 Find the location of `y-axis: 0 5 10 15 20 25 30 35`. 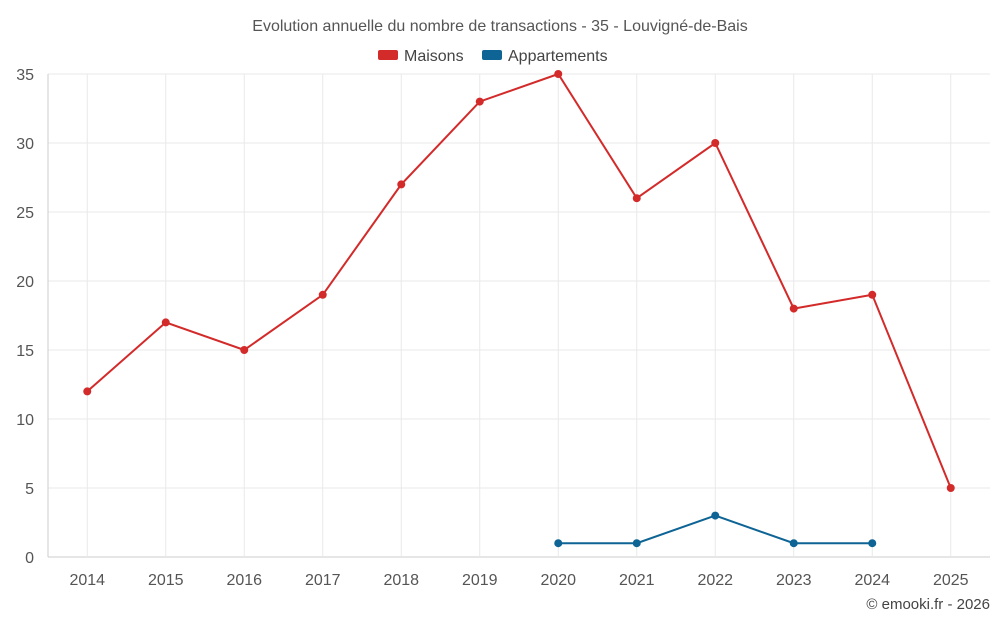

y-axis: 0 5 10 15 20 25 30 35 is located at coordinates (25, 317).